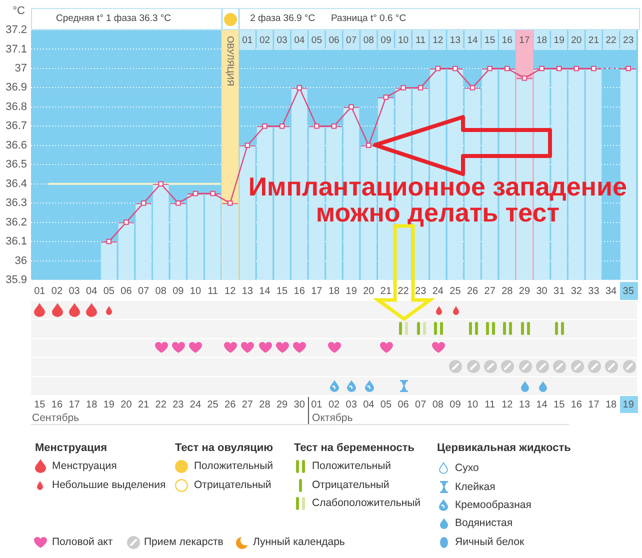 The image size is (642, 558). Describe the element at coordinates (213, 404) in the screenshot. I see `text: 25` at that location.